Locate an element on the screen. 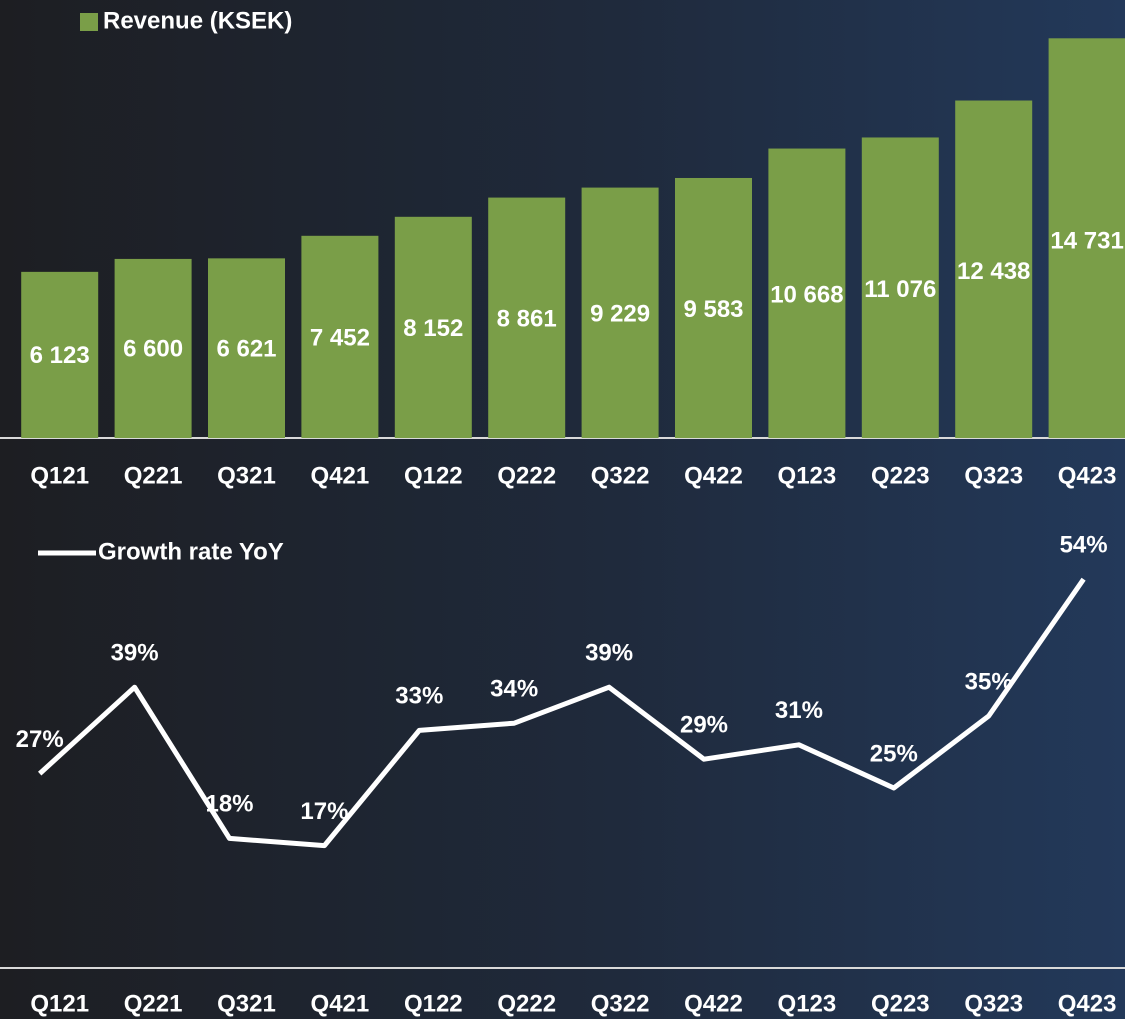 This screenshot has height=1019, width=1125. legend-label: Revenue (KSEK) is located at coordinates (197, 20).